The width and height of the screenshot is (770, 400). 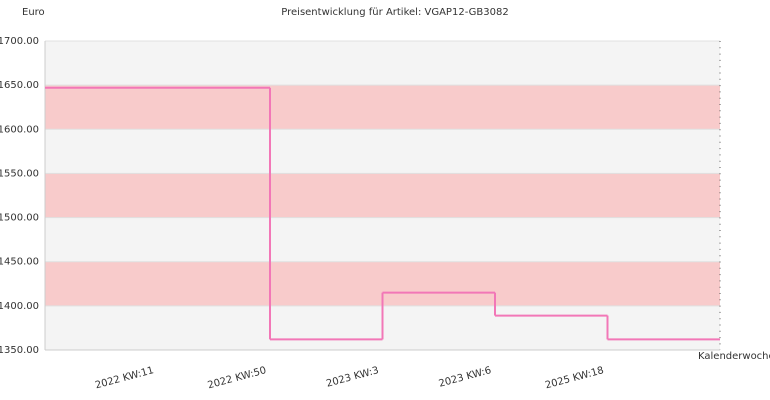 I want to click on x-tick-label: 2022 KW:11, so click(x=124, y=378).